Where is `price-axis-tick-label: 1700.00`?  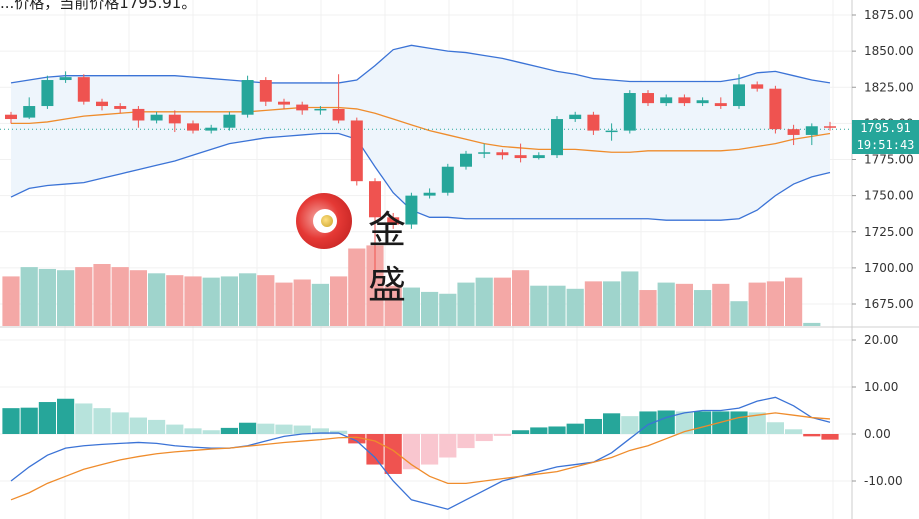
price-axis-tick-label: 1700.00 is located at coordinates (889, 268).